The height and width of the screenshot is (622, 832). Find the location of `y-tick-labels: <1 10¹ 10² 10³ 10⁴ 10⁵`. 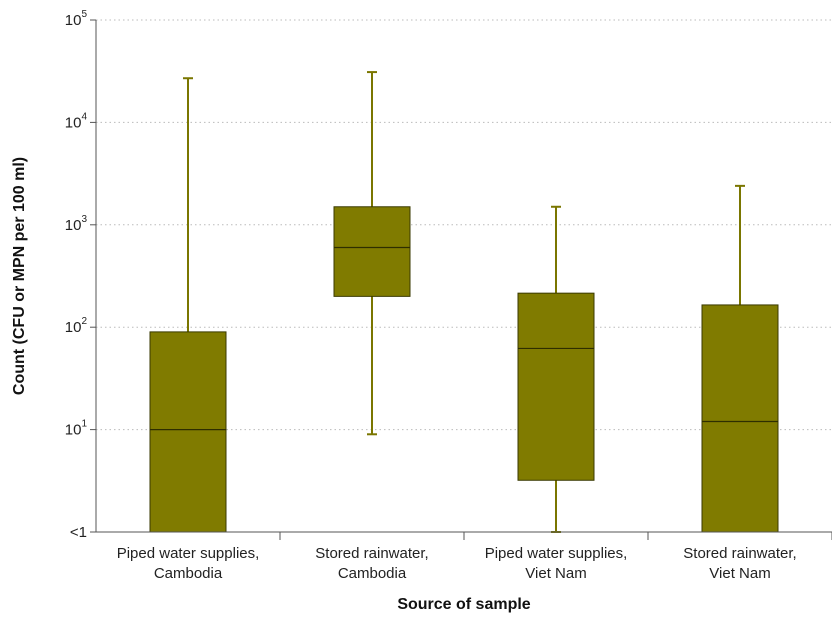

y-tick-labels: <1 10¹ 10² 10³ 10⁴ 10⁵ is located at coordinates (76, 275).